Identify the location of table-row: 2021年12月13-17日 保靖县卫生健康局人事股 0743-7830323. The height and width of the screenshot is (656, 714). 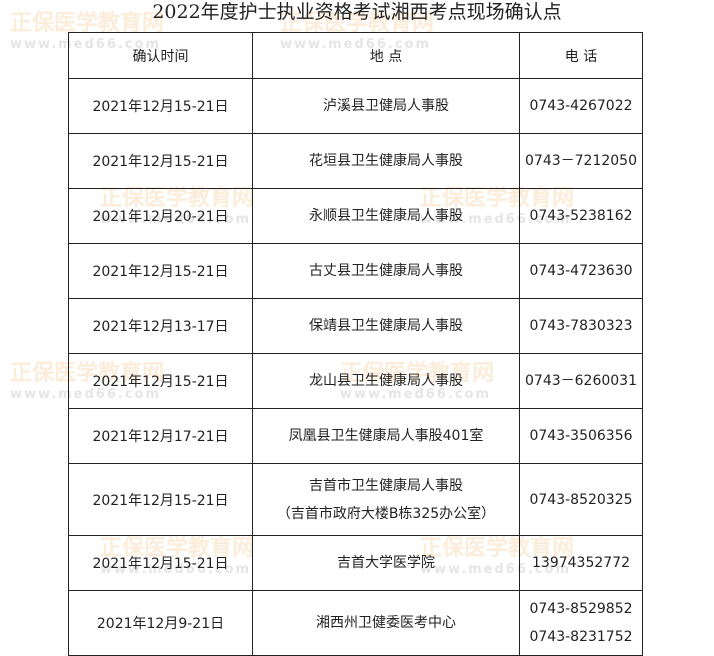
(355, 326).